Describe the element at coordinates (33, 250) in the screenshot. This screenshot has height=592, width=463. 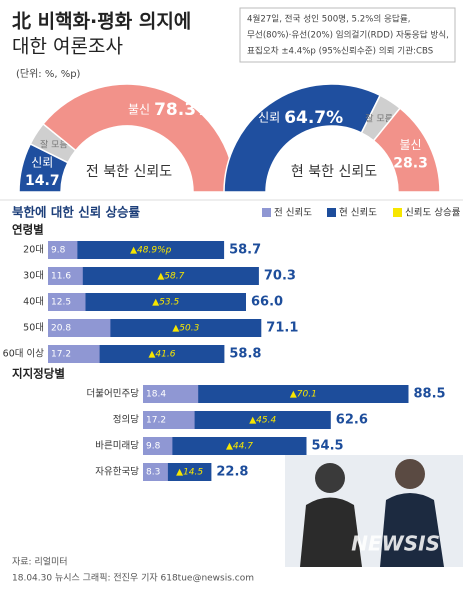
I see `category-label: 20대` at that location.